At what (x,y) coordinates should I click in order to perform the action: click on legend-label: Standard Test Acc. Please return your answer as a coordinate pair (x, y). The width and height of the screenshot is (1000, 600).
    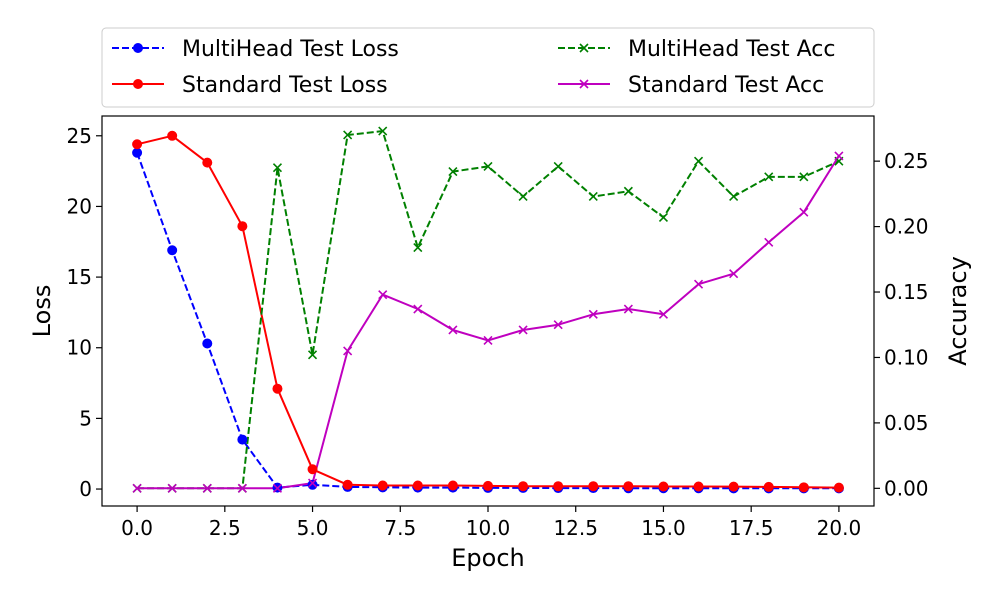
    Looking at the image, I should click on (726, 85).